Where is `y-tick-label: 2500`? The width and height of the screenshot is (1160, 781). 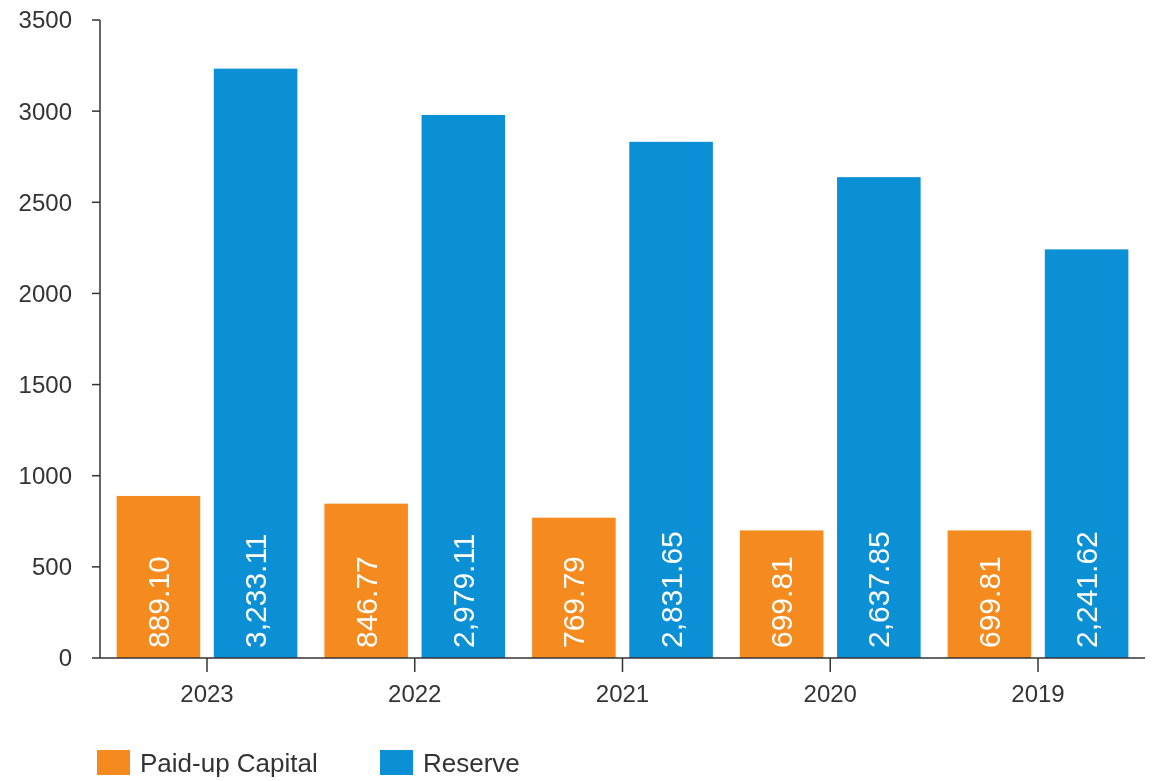 y-tick-label: 2500 is located at coordinates (45, 202).